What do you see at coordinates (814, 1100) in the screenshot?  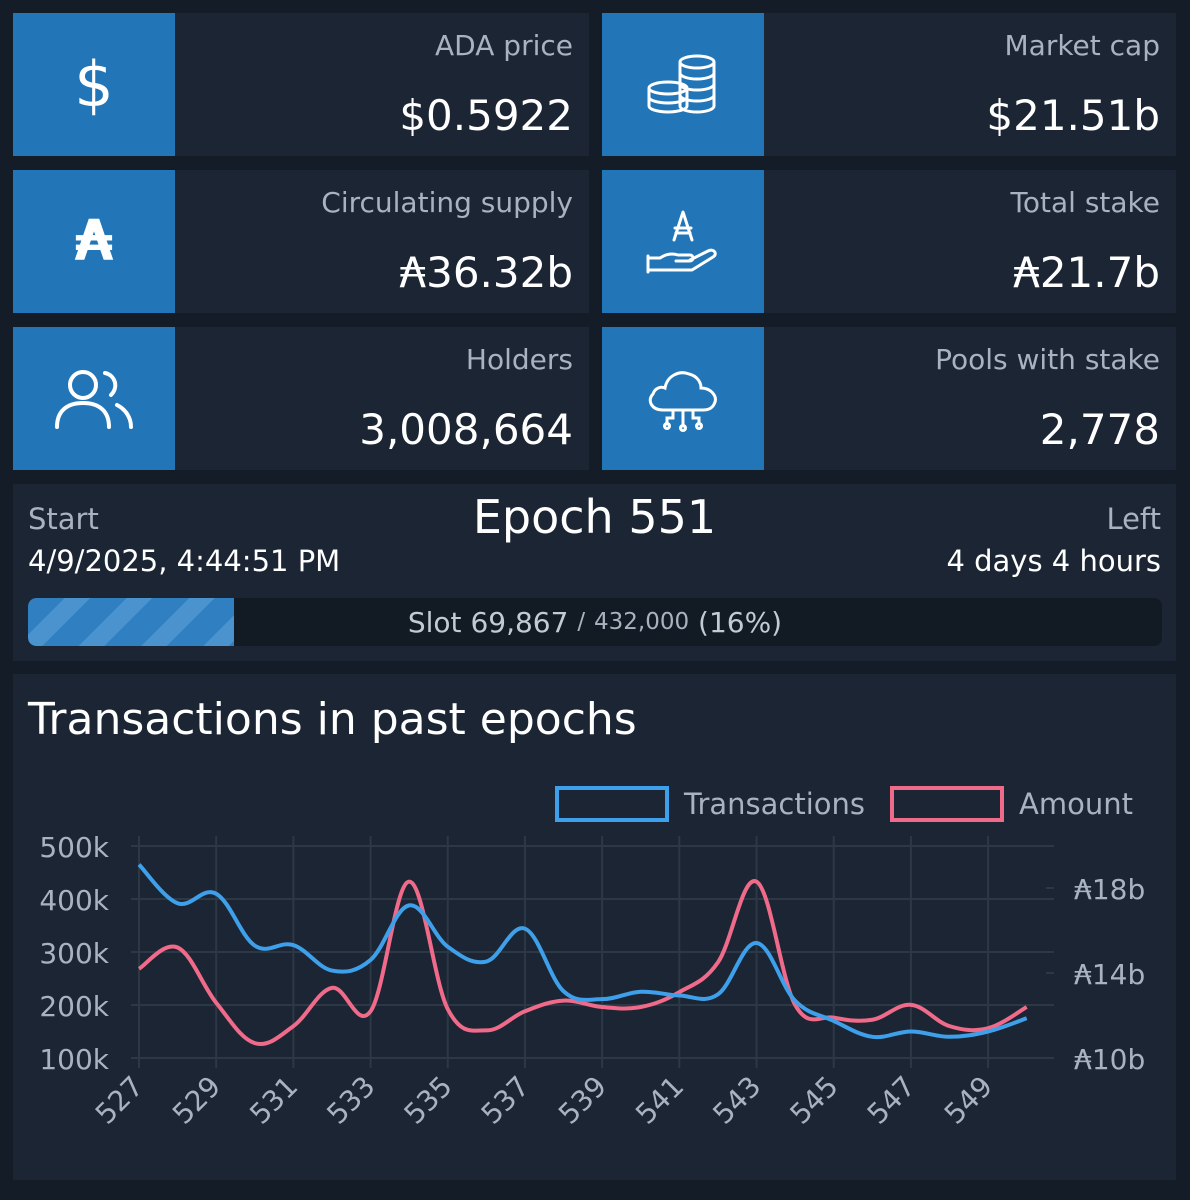 I see `x-tick-label: 545` at bounding box center [814, 1100].